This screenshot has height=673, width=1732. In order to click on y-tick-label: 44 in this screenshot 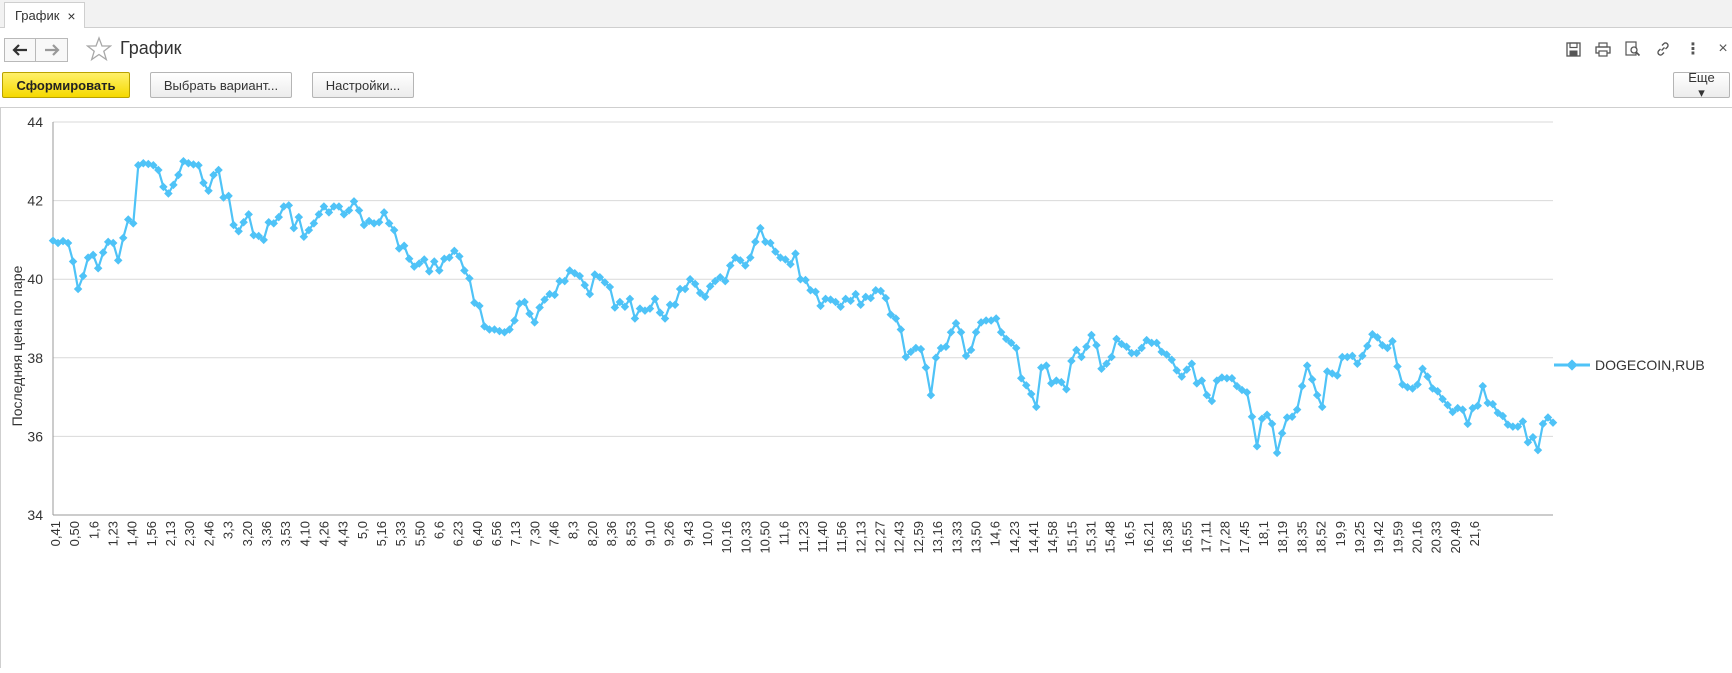, I will do `click(35, 122)`.